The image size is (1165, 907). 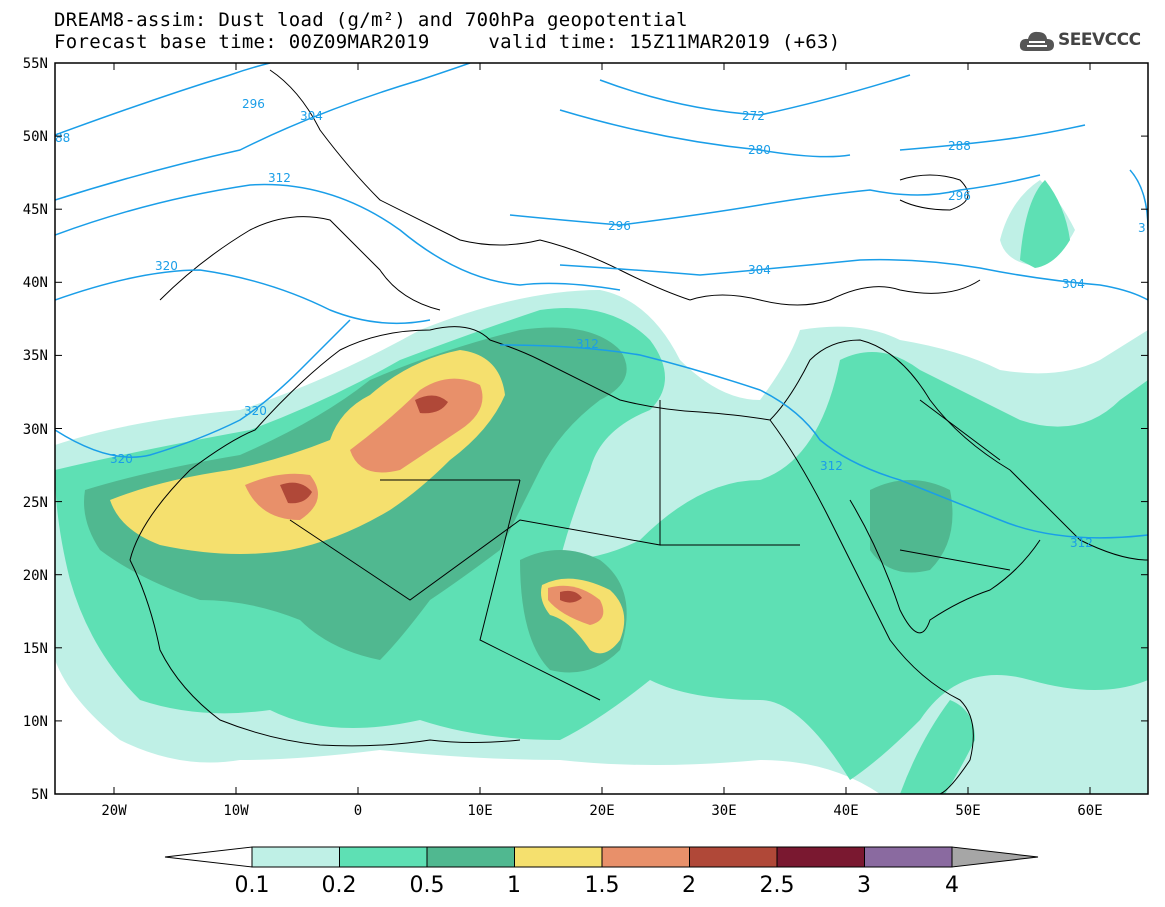 I want to click on lon-label: 10W, so click(x=236, y=811).